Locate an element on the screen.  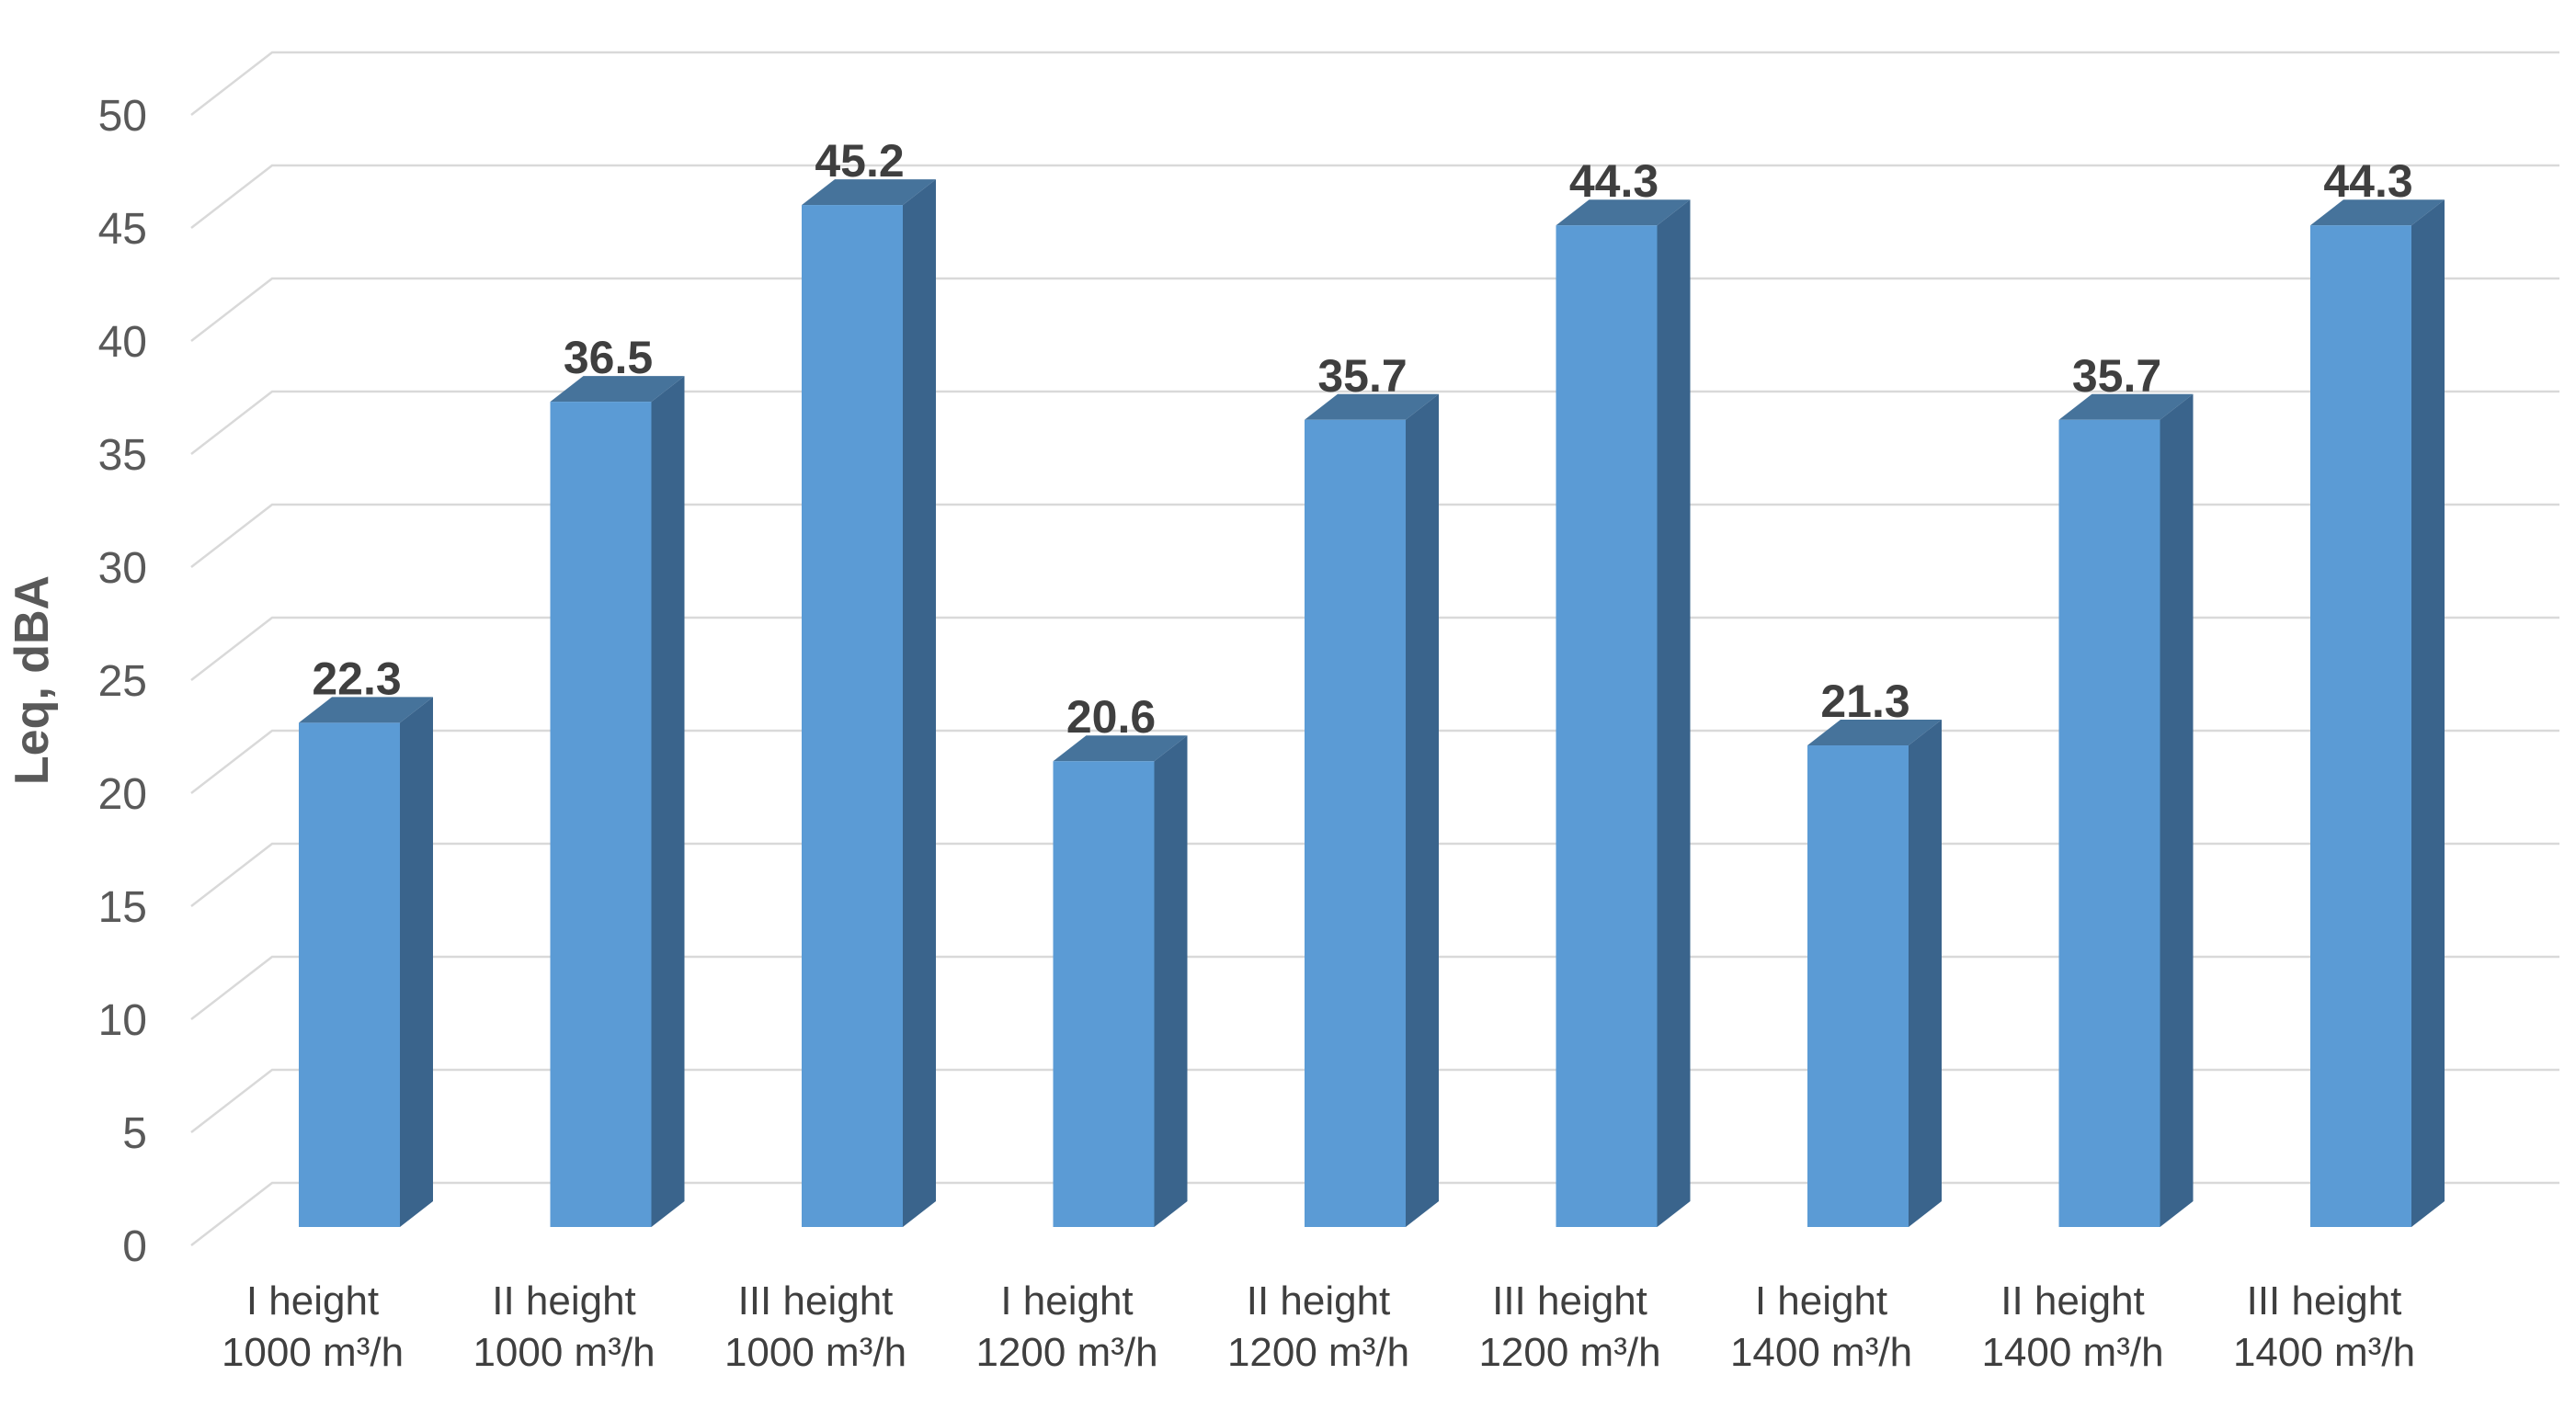
y-tick-label: 10 is located at coordinates (122, 1020).